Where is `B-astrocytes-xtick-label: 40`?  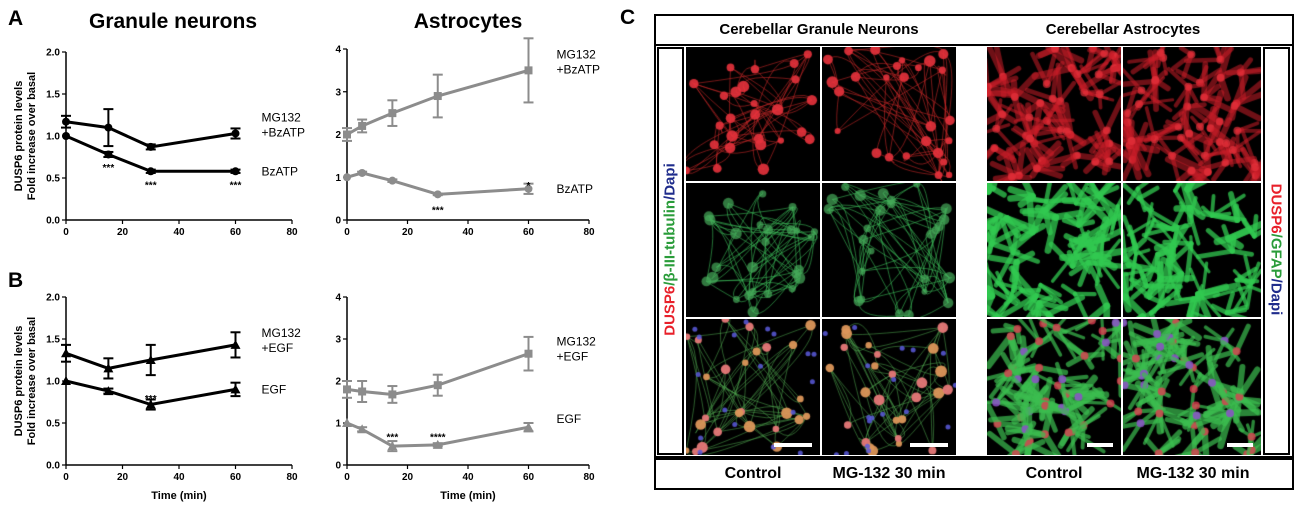
B-astrocytes-xtick-label: 40 is located at coordinates (468, 477).